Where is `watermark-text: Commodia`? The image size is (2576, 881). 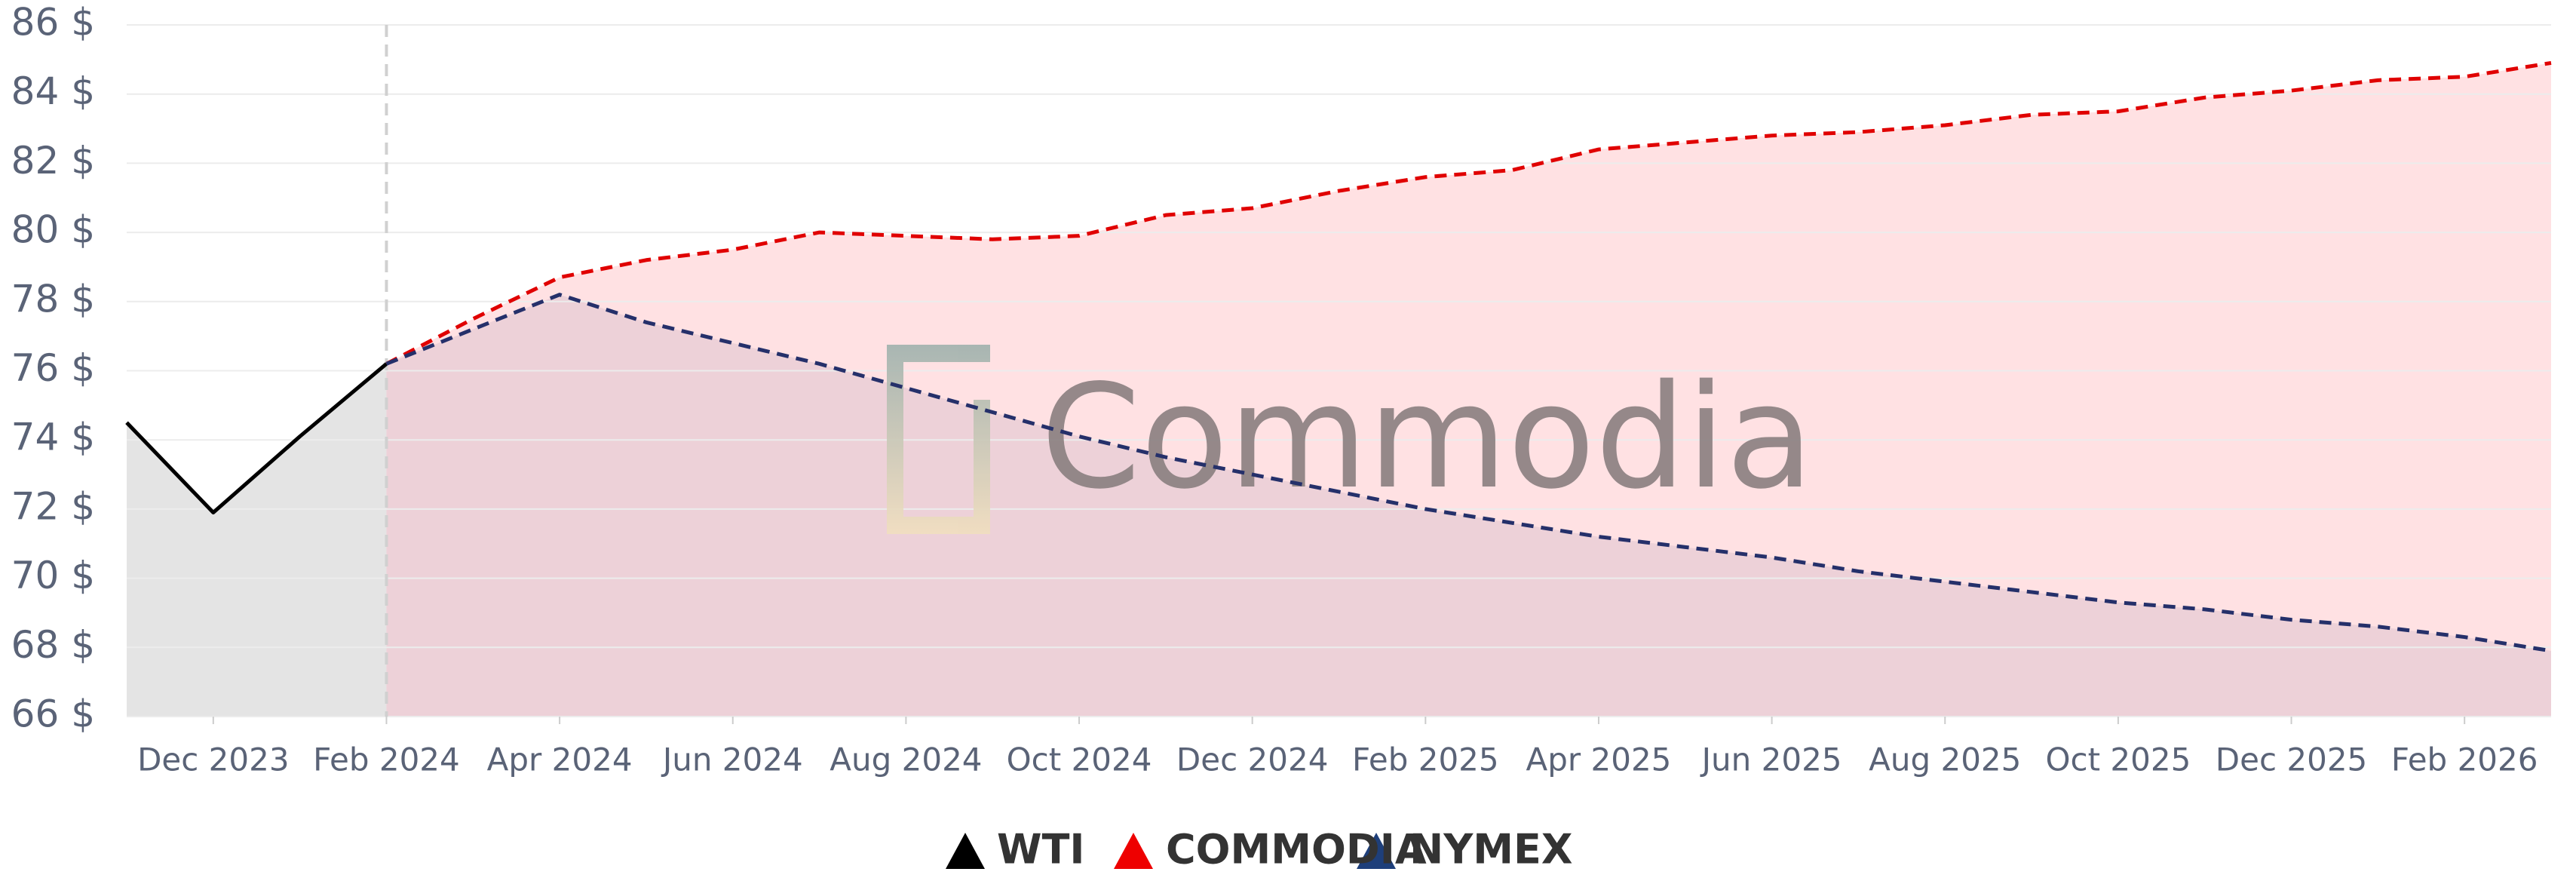 watermark-text: Commodia is located at coordinates (1427, 437).